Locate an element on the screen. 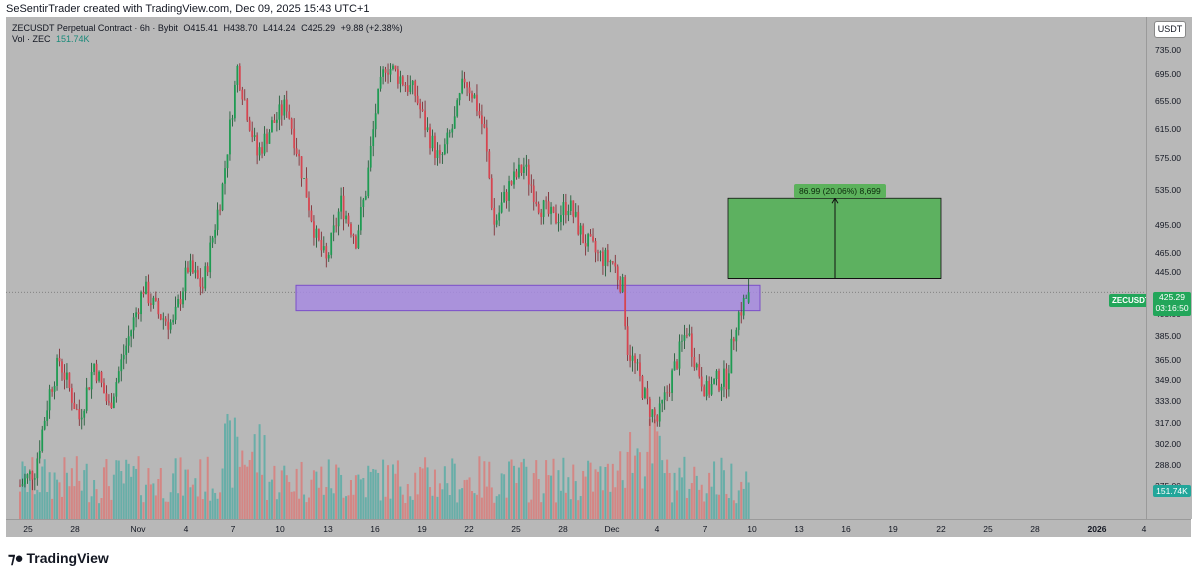 The height and width of the screenshot is (577, 1199). volume-legend: Vol · ZEC 151.74K is located at coordinates (52, 39).